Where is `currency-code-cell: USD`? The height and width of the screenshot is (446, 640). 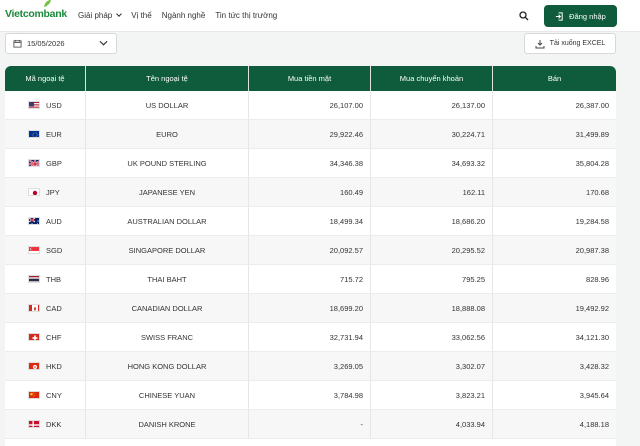
currency-code-cell: USD is located at coordinates (45, 105).